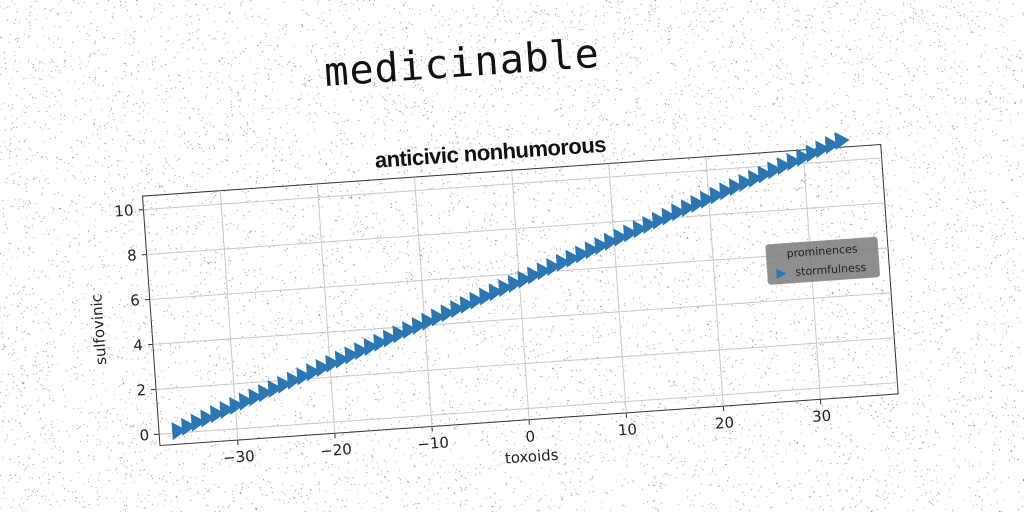  What do you see at coordinates (531, 457) in the screenshot?
I see `x-axis-label: toxoids` at bounding box center [531, 457].